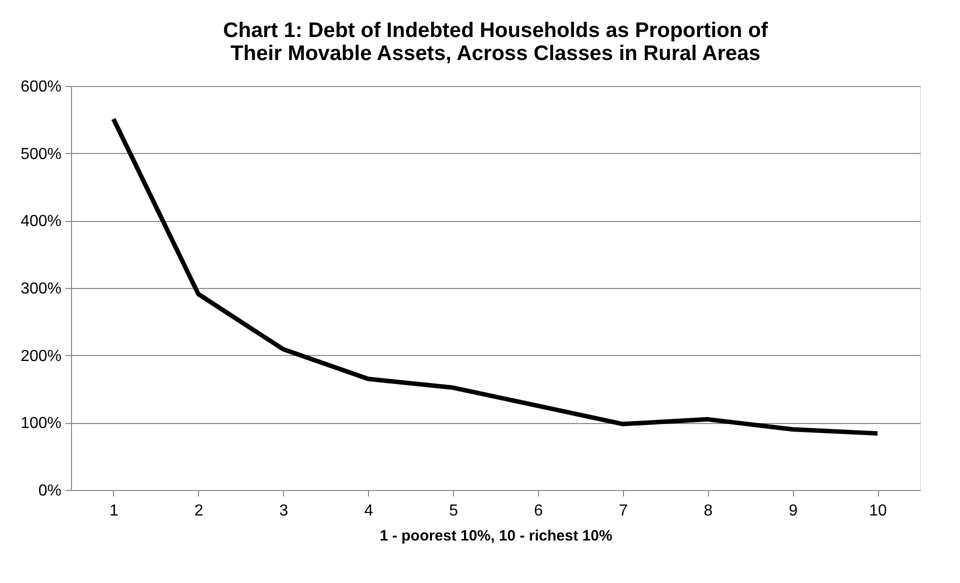 Image resolution: width=960 pixels, height=583 pixels. I want to click on y-tick-label: 100%, so click(41, 423).